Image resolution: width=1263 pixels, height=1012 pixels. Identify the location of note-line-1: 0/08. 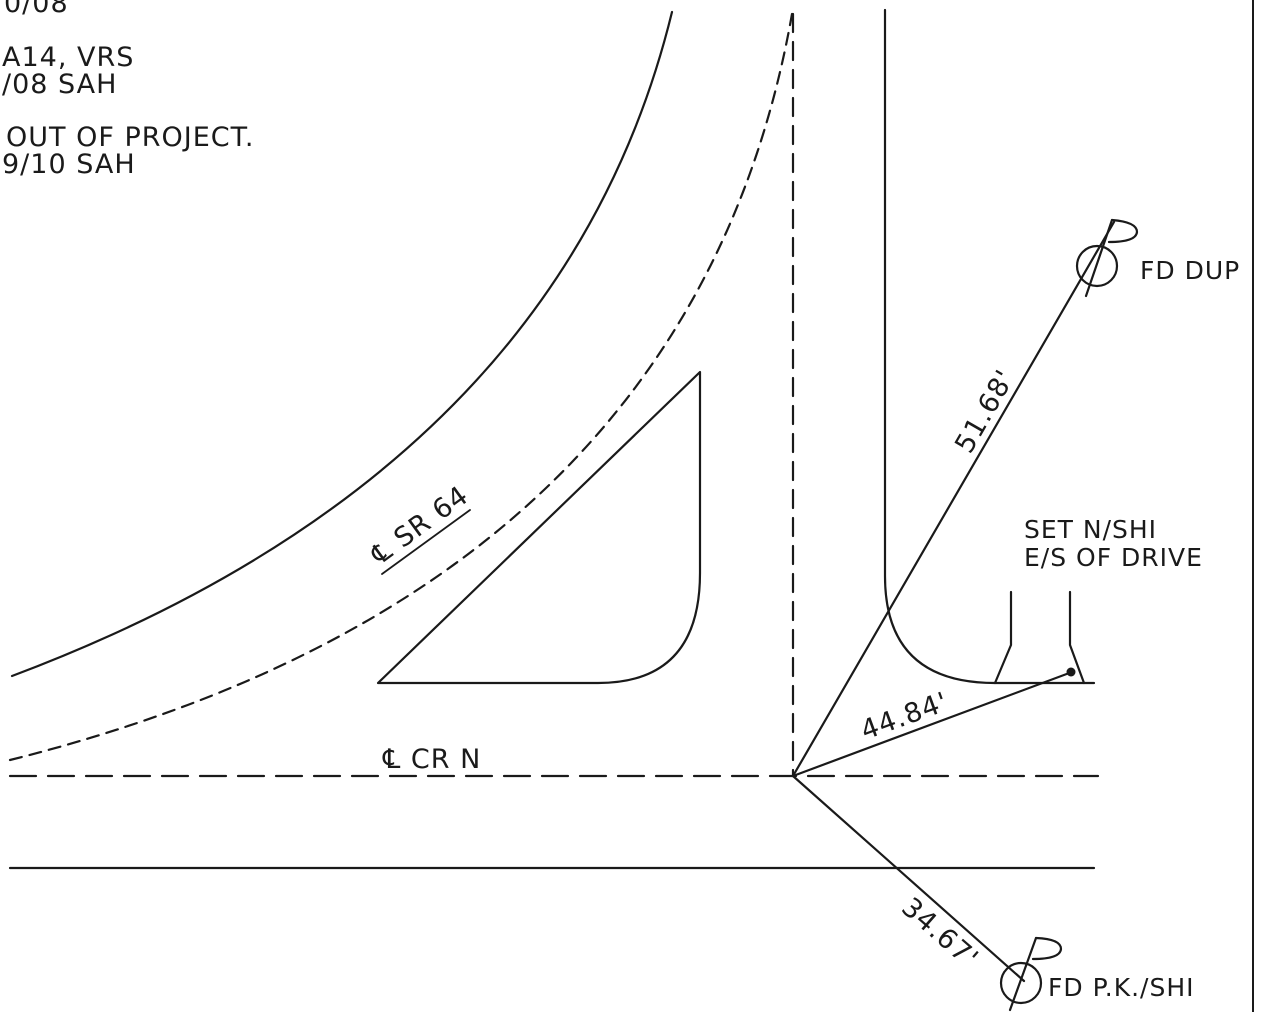
(36, 9).